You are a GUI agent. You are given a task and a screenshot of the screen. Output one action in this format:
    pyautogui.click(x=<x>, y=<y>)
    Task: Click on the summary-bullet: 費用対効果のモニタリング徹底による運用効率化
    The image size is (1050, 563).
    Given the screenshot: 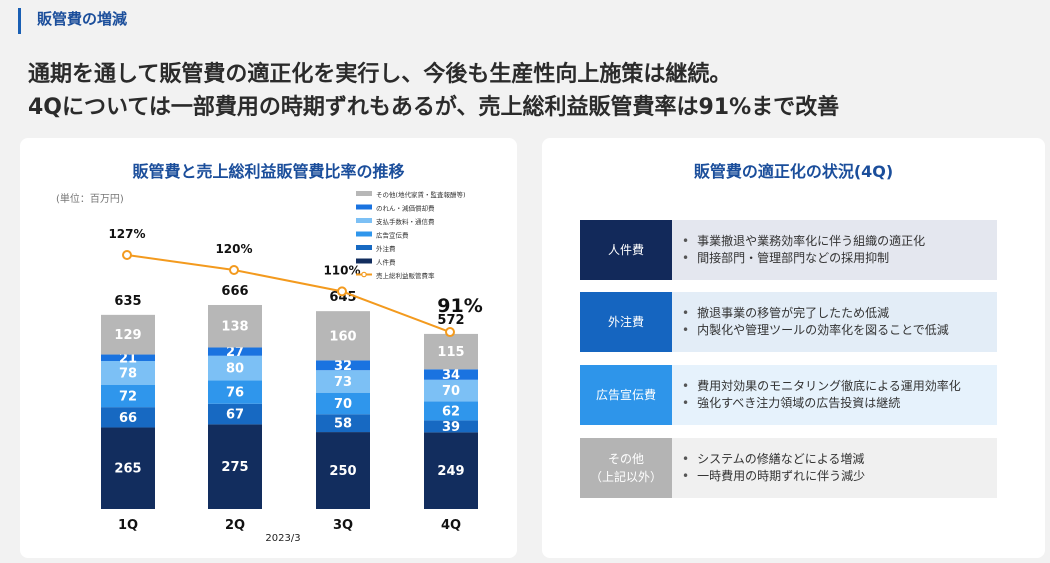 What is the action you would take?
    pyautogui.click(x=839, y=386)
    